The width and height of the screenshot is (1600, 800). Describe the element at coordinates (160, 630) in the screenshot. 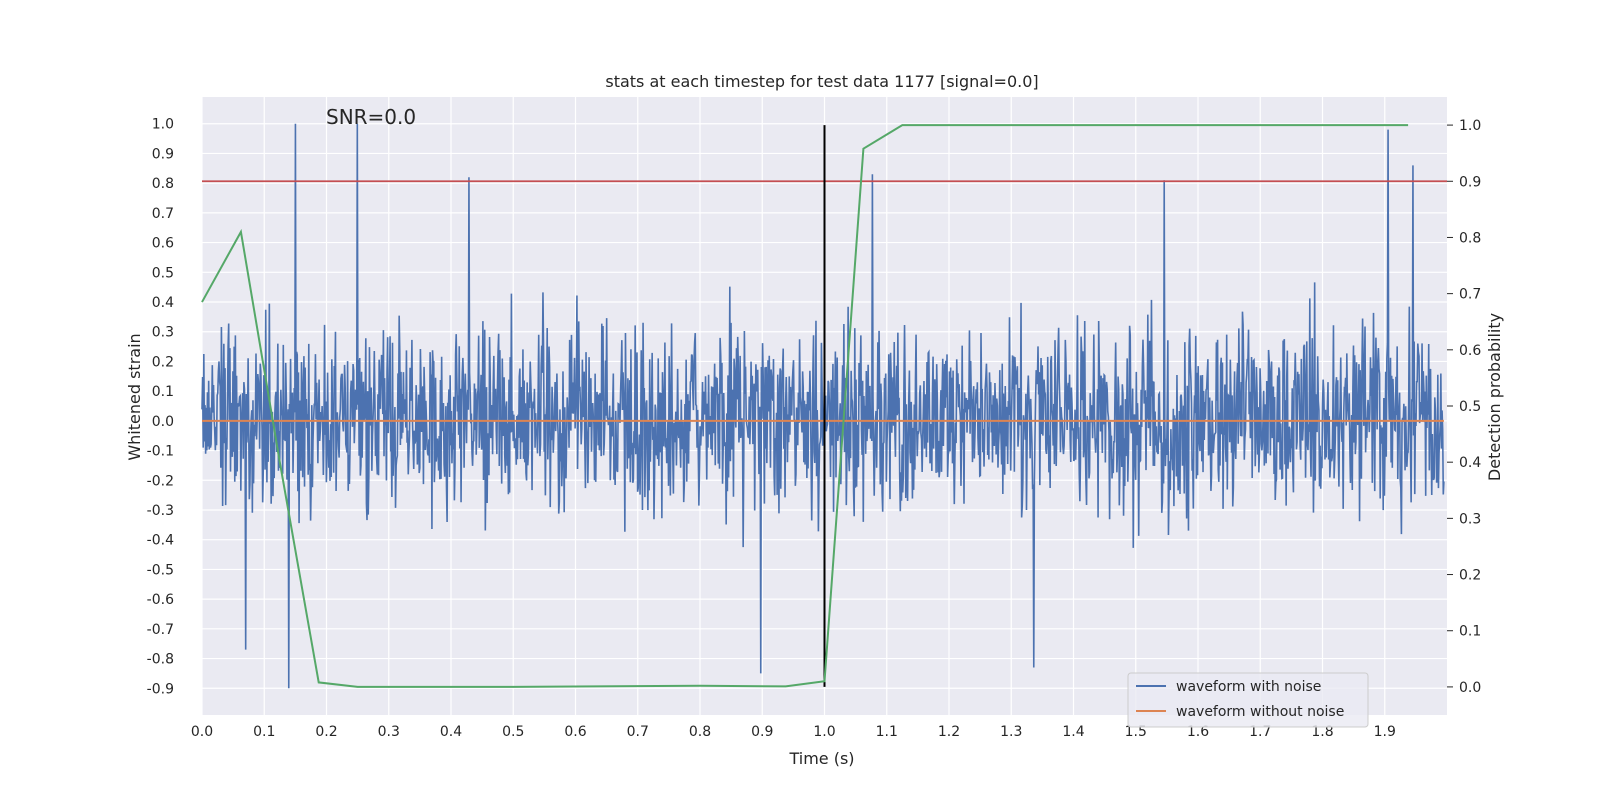

I see `y-tick-label: -0.7` at that location.